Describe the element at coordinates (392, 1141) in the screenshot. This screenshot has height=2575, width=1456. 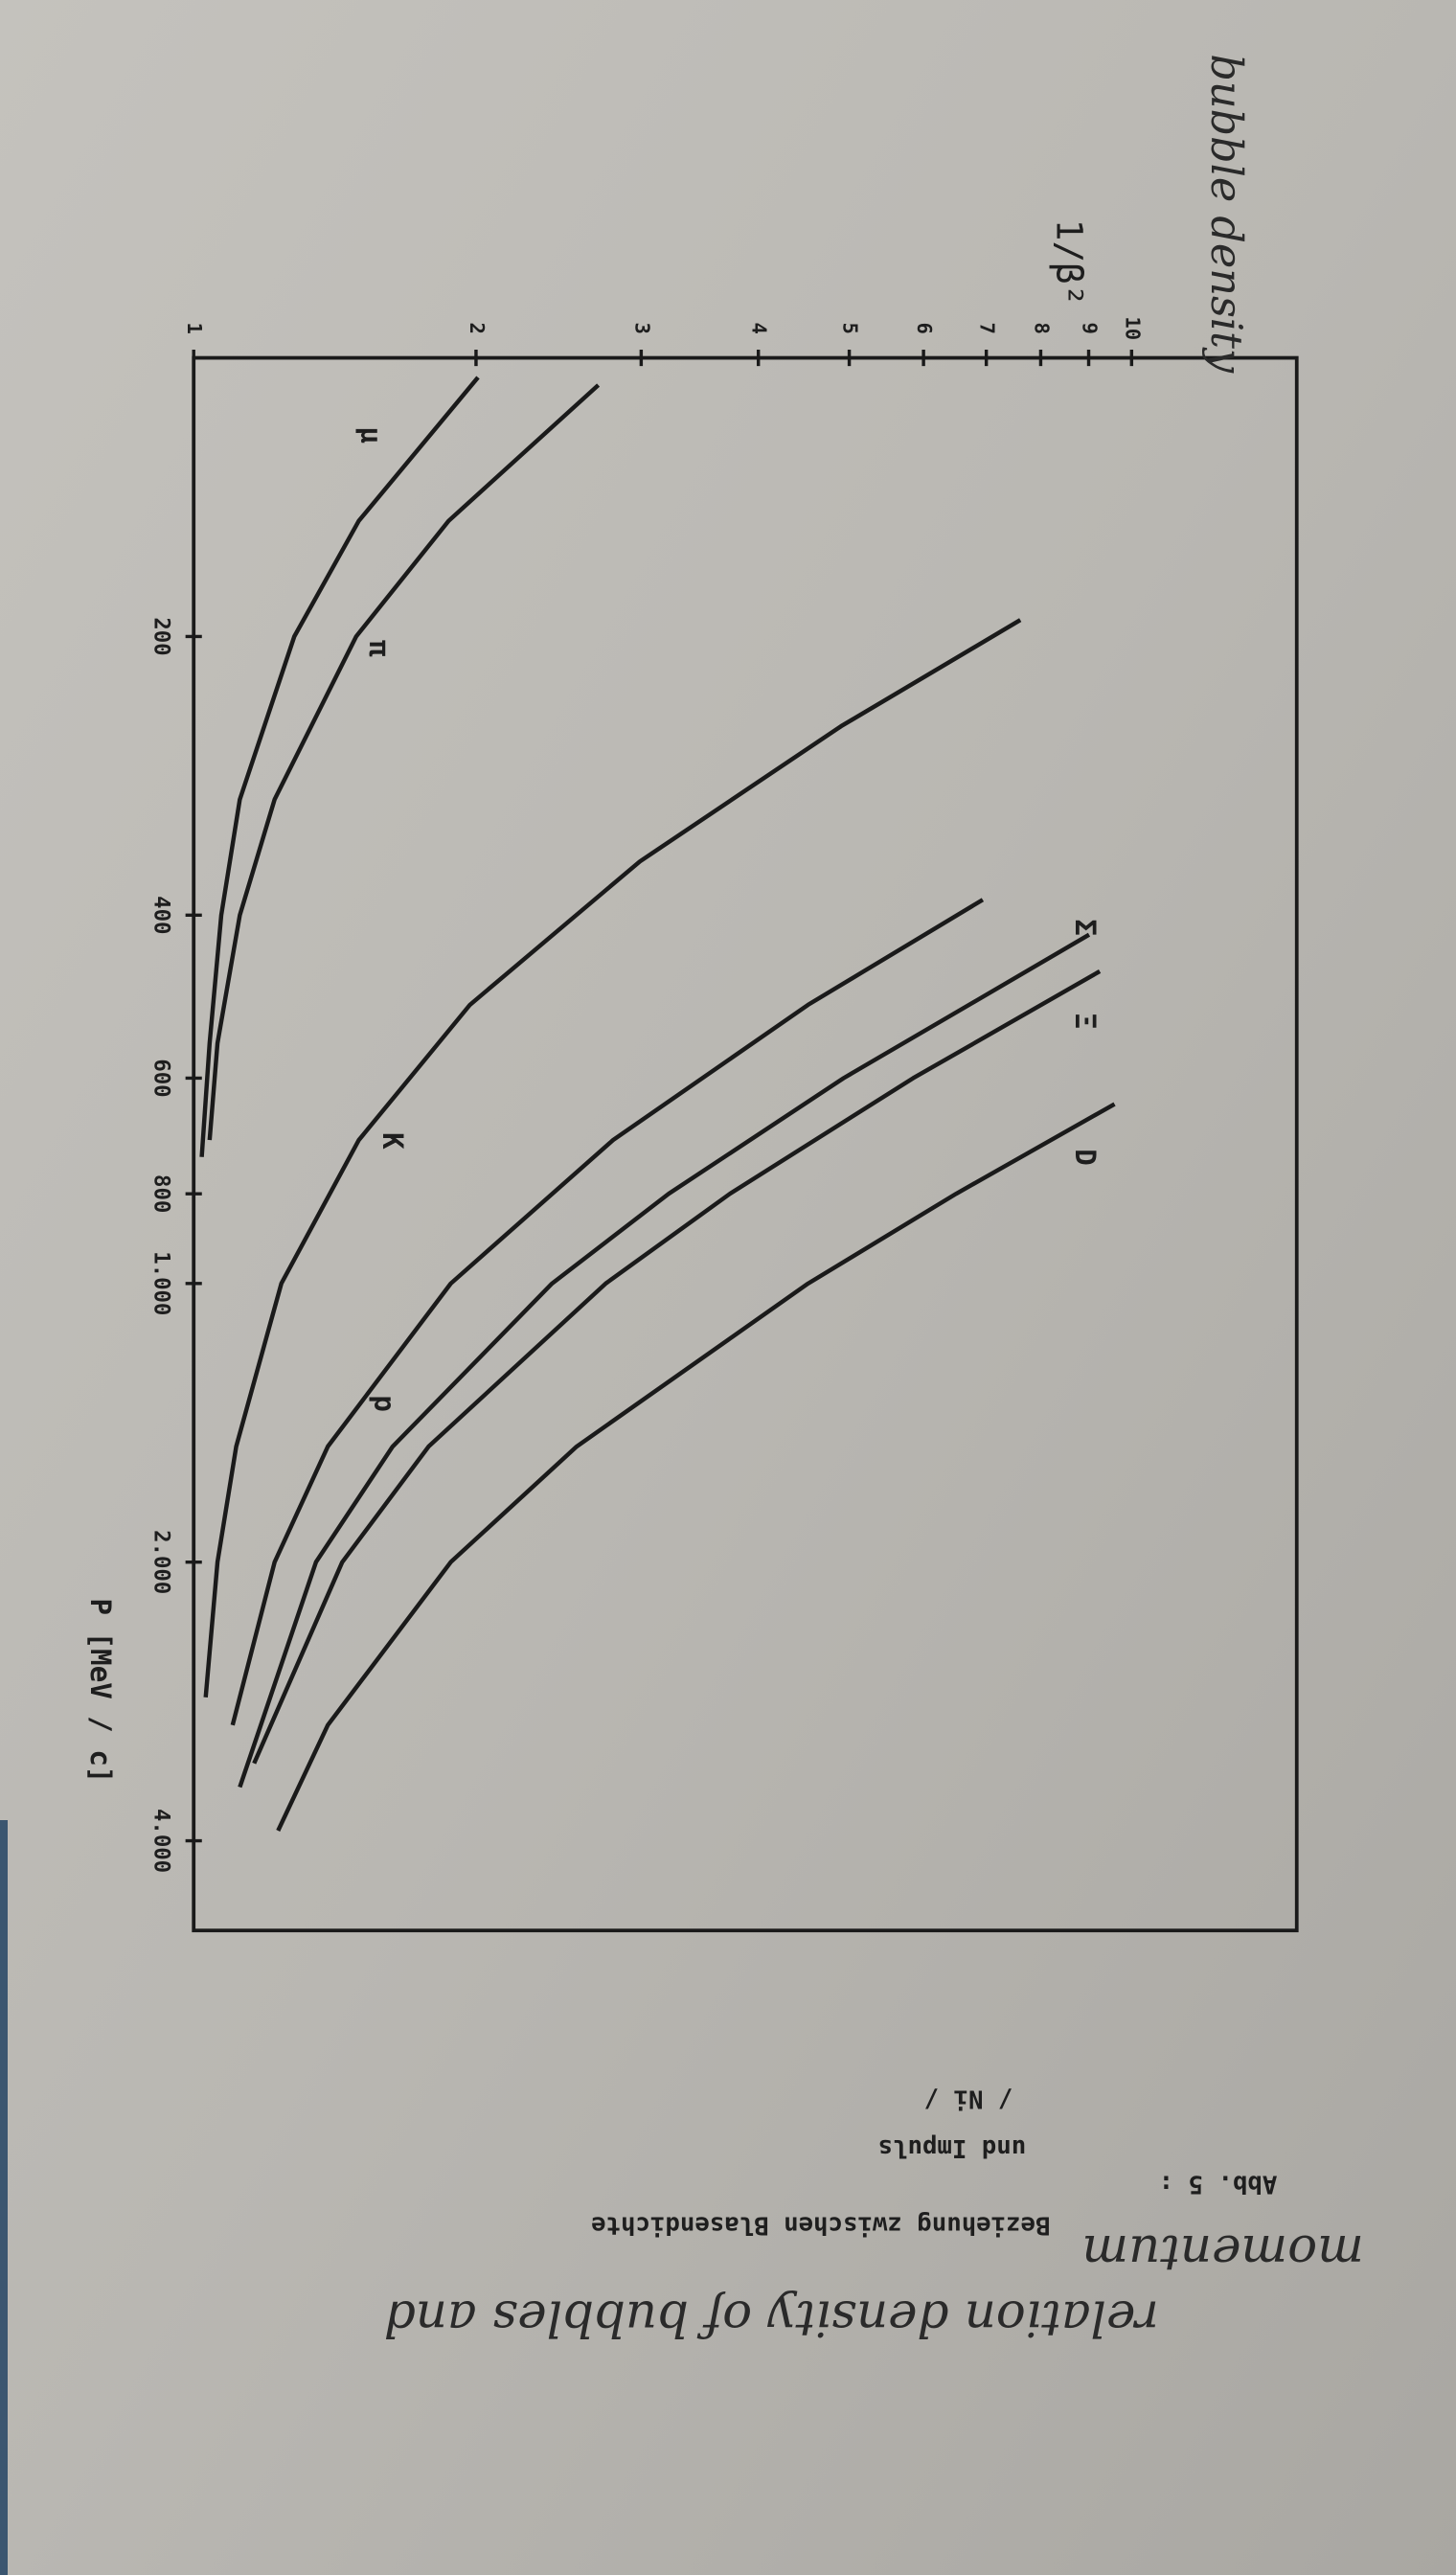
I see `series-label: K` at that location.